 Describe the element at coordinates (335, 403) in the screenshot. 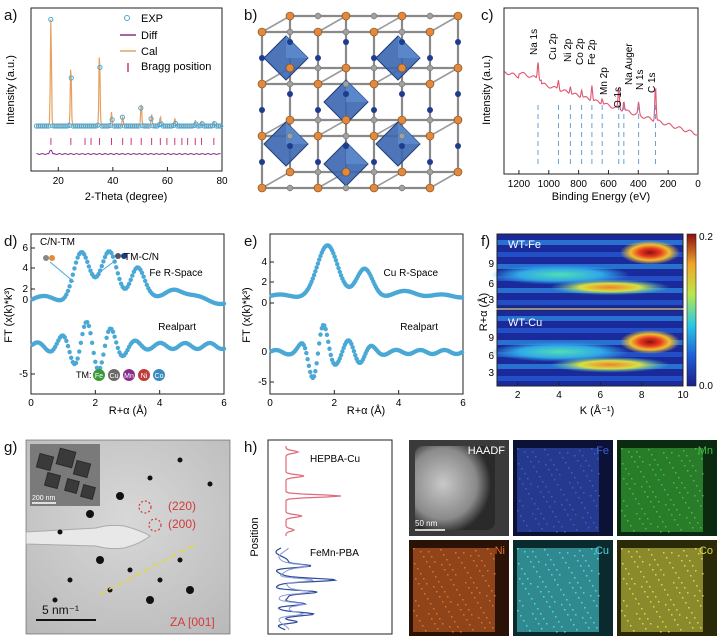

I see `panel-e-xtick-label: 2` at that location.